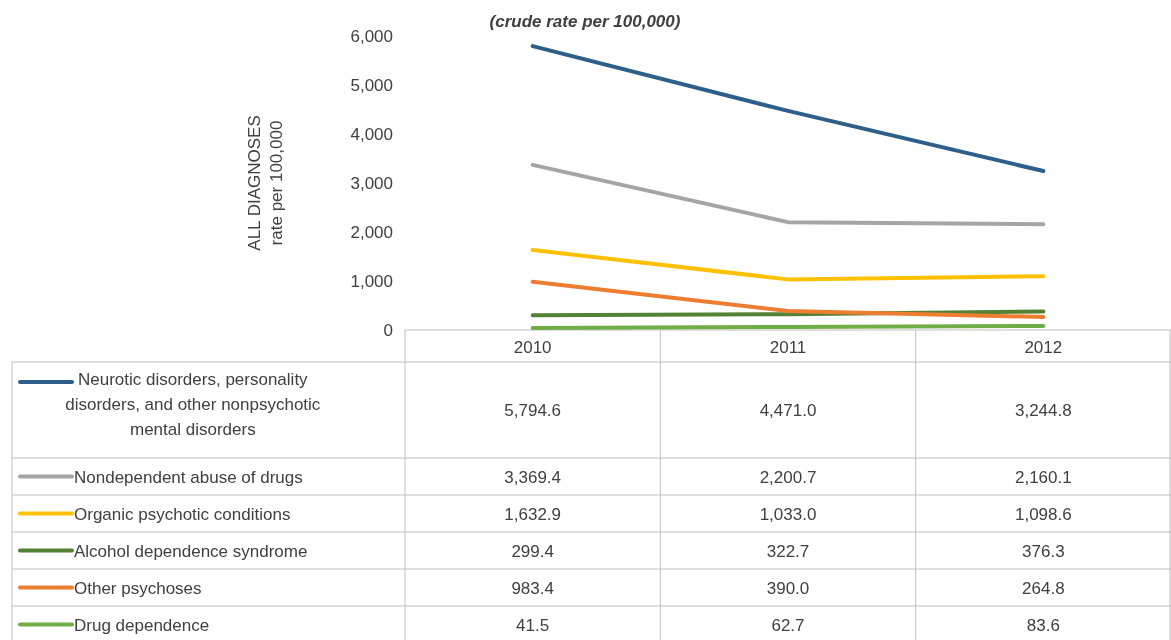  What do you see at coordinates (788, 625) in the screenshot?
I see `data-label: 62.7` at bounding box center [788, 625].